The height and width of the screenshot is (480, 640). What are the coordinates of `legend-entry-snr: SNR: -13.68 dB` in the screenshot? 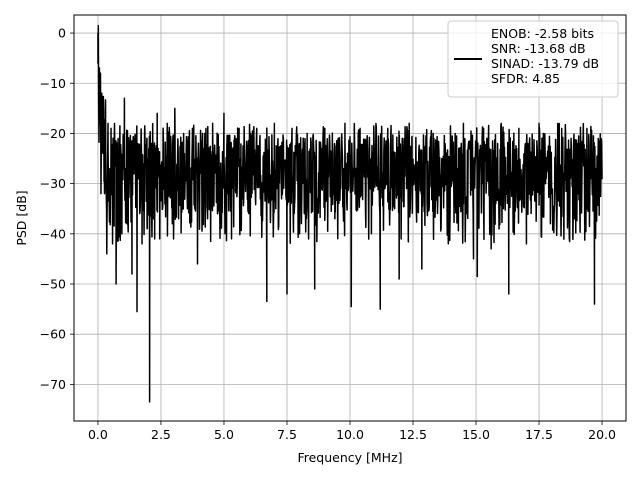 It's located at (538, 48).